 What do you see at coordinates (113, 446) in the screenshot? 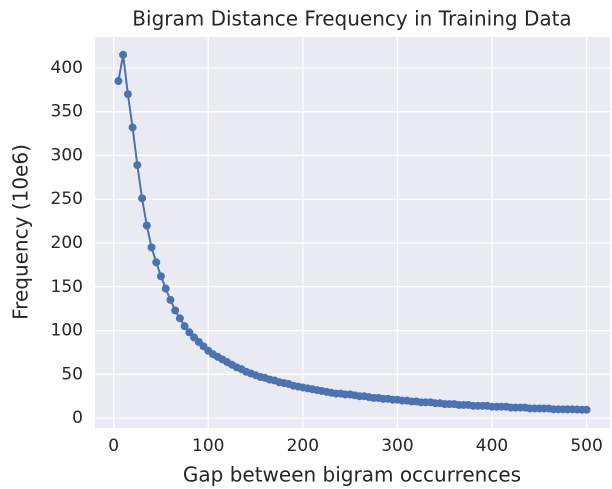
I see `x-tick-label: 0` at bounding box center [113, 446].